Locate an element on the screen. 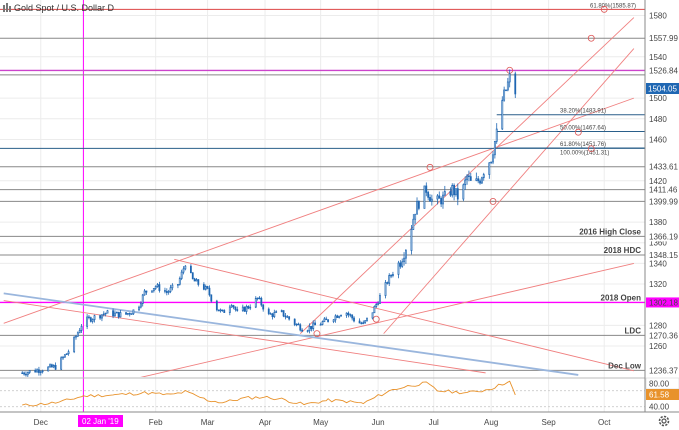 The image size is (679, 430). level-badge-label: 1399.99 is located at coordinates (663, 201).